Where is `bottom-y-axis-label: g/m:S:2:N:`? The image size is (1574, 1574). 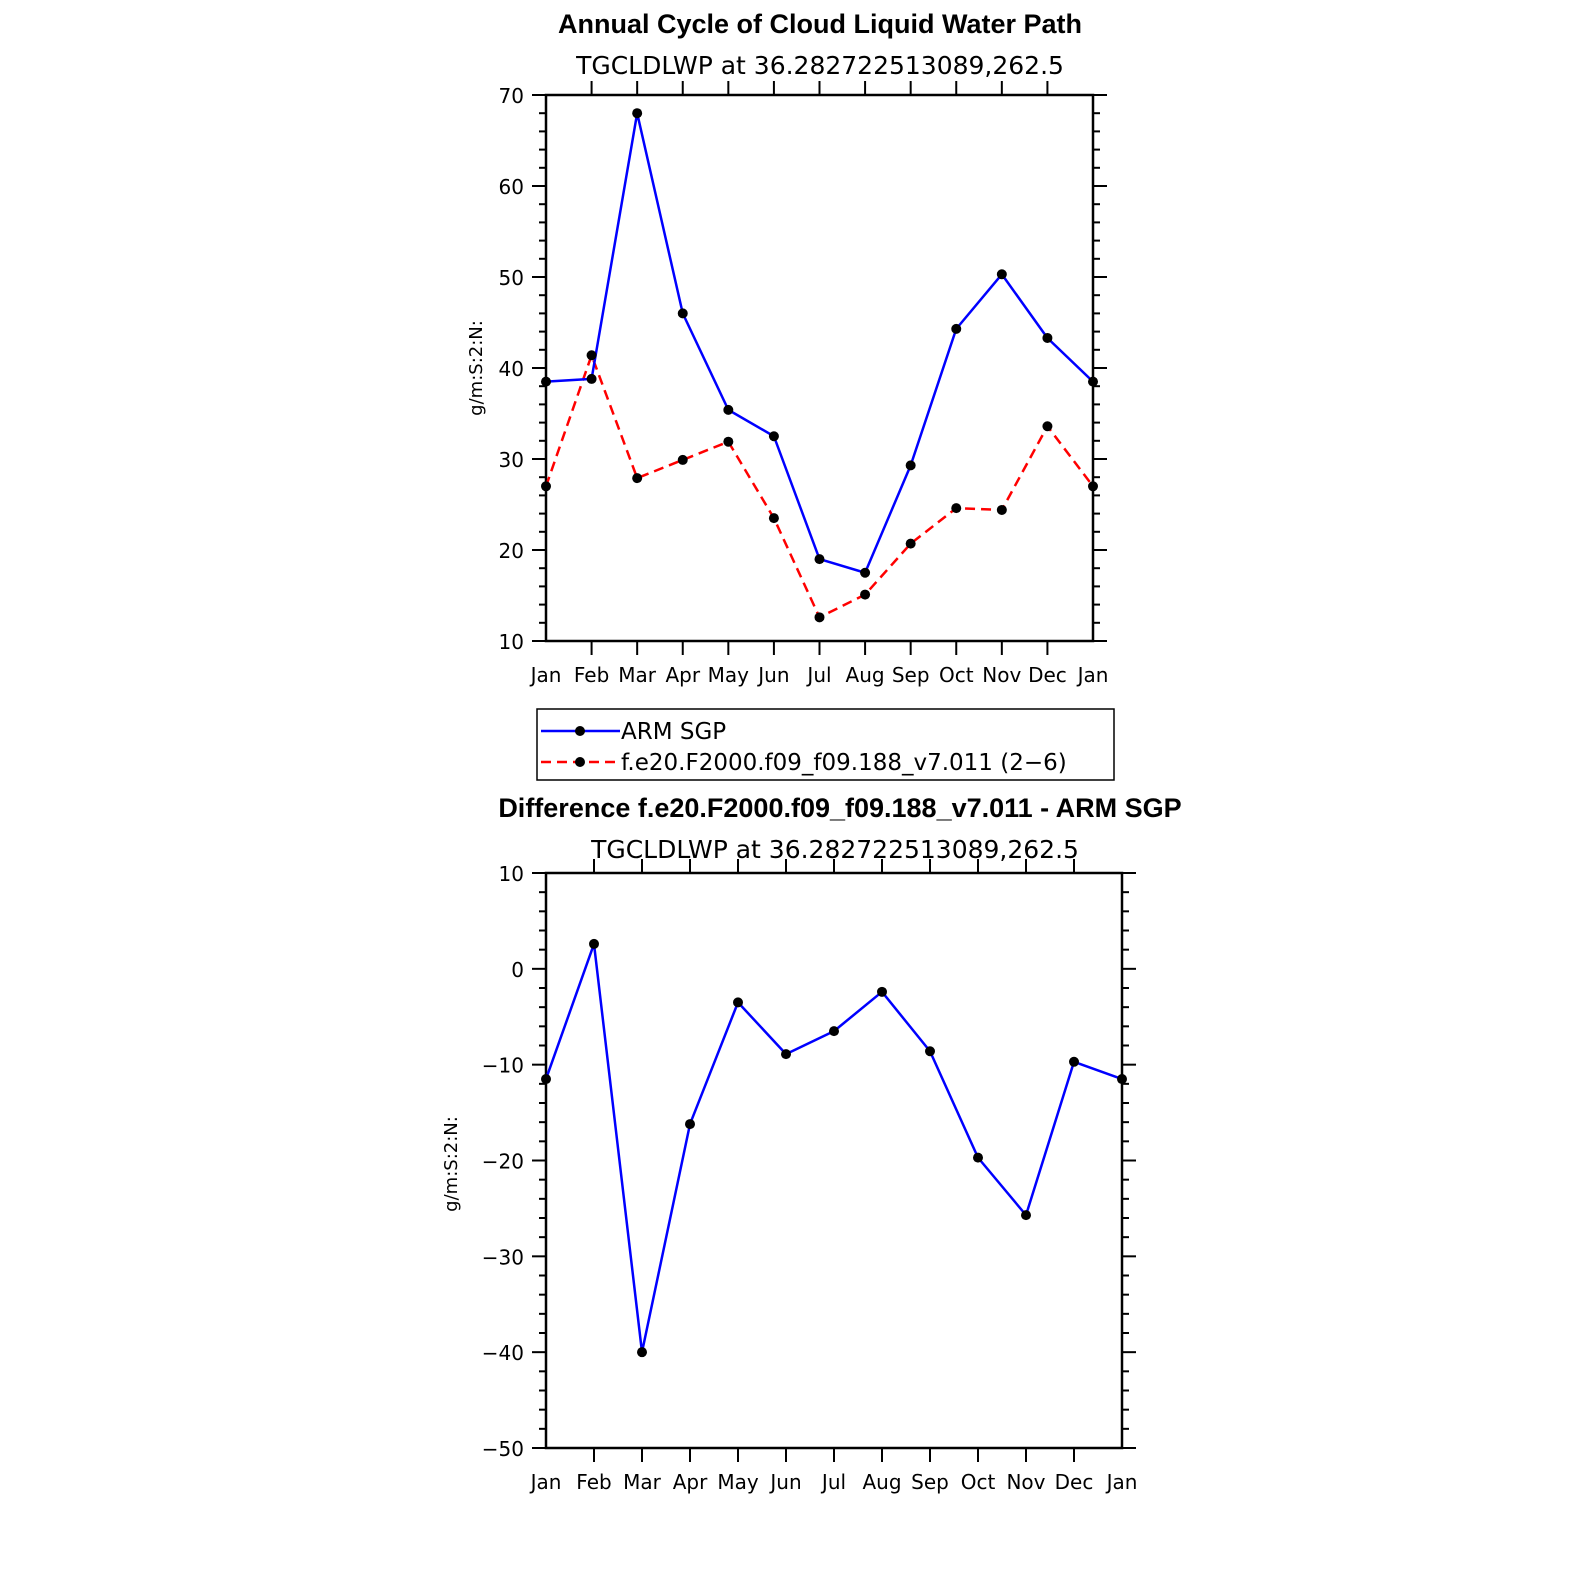
bottom-y-axis-label: g/m:S:2:N: is located at coordinates (451, 1164).